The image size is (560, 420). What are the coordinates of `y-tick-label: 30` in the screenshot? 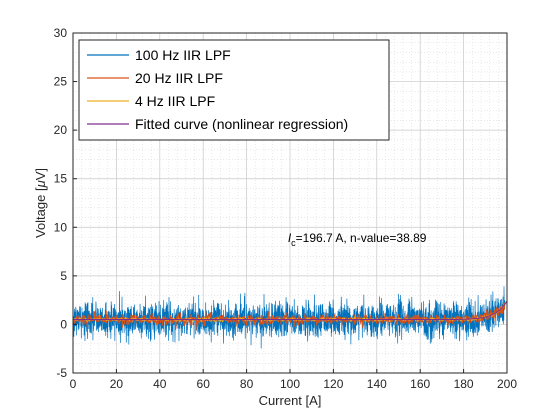 It's located at (61, 33).